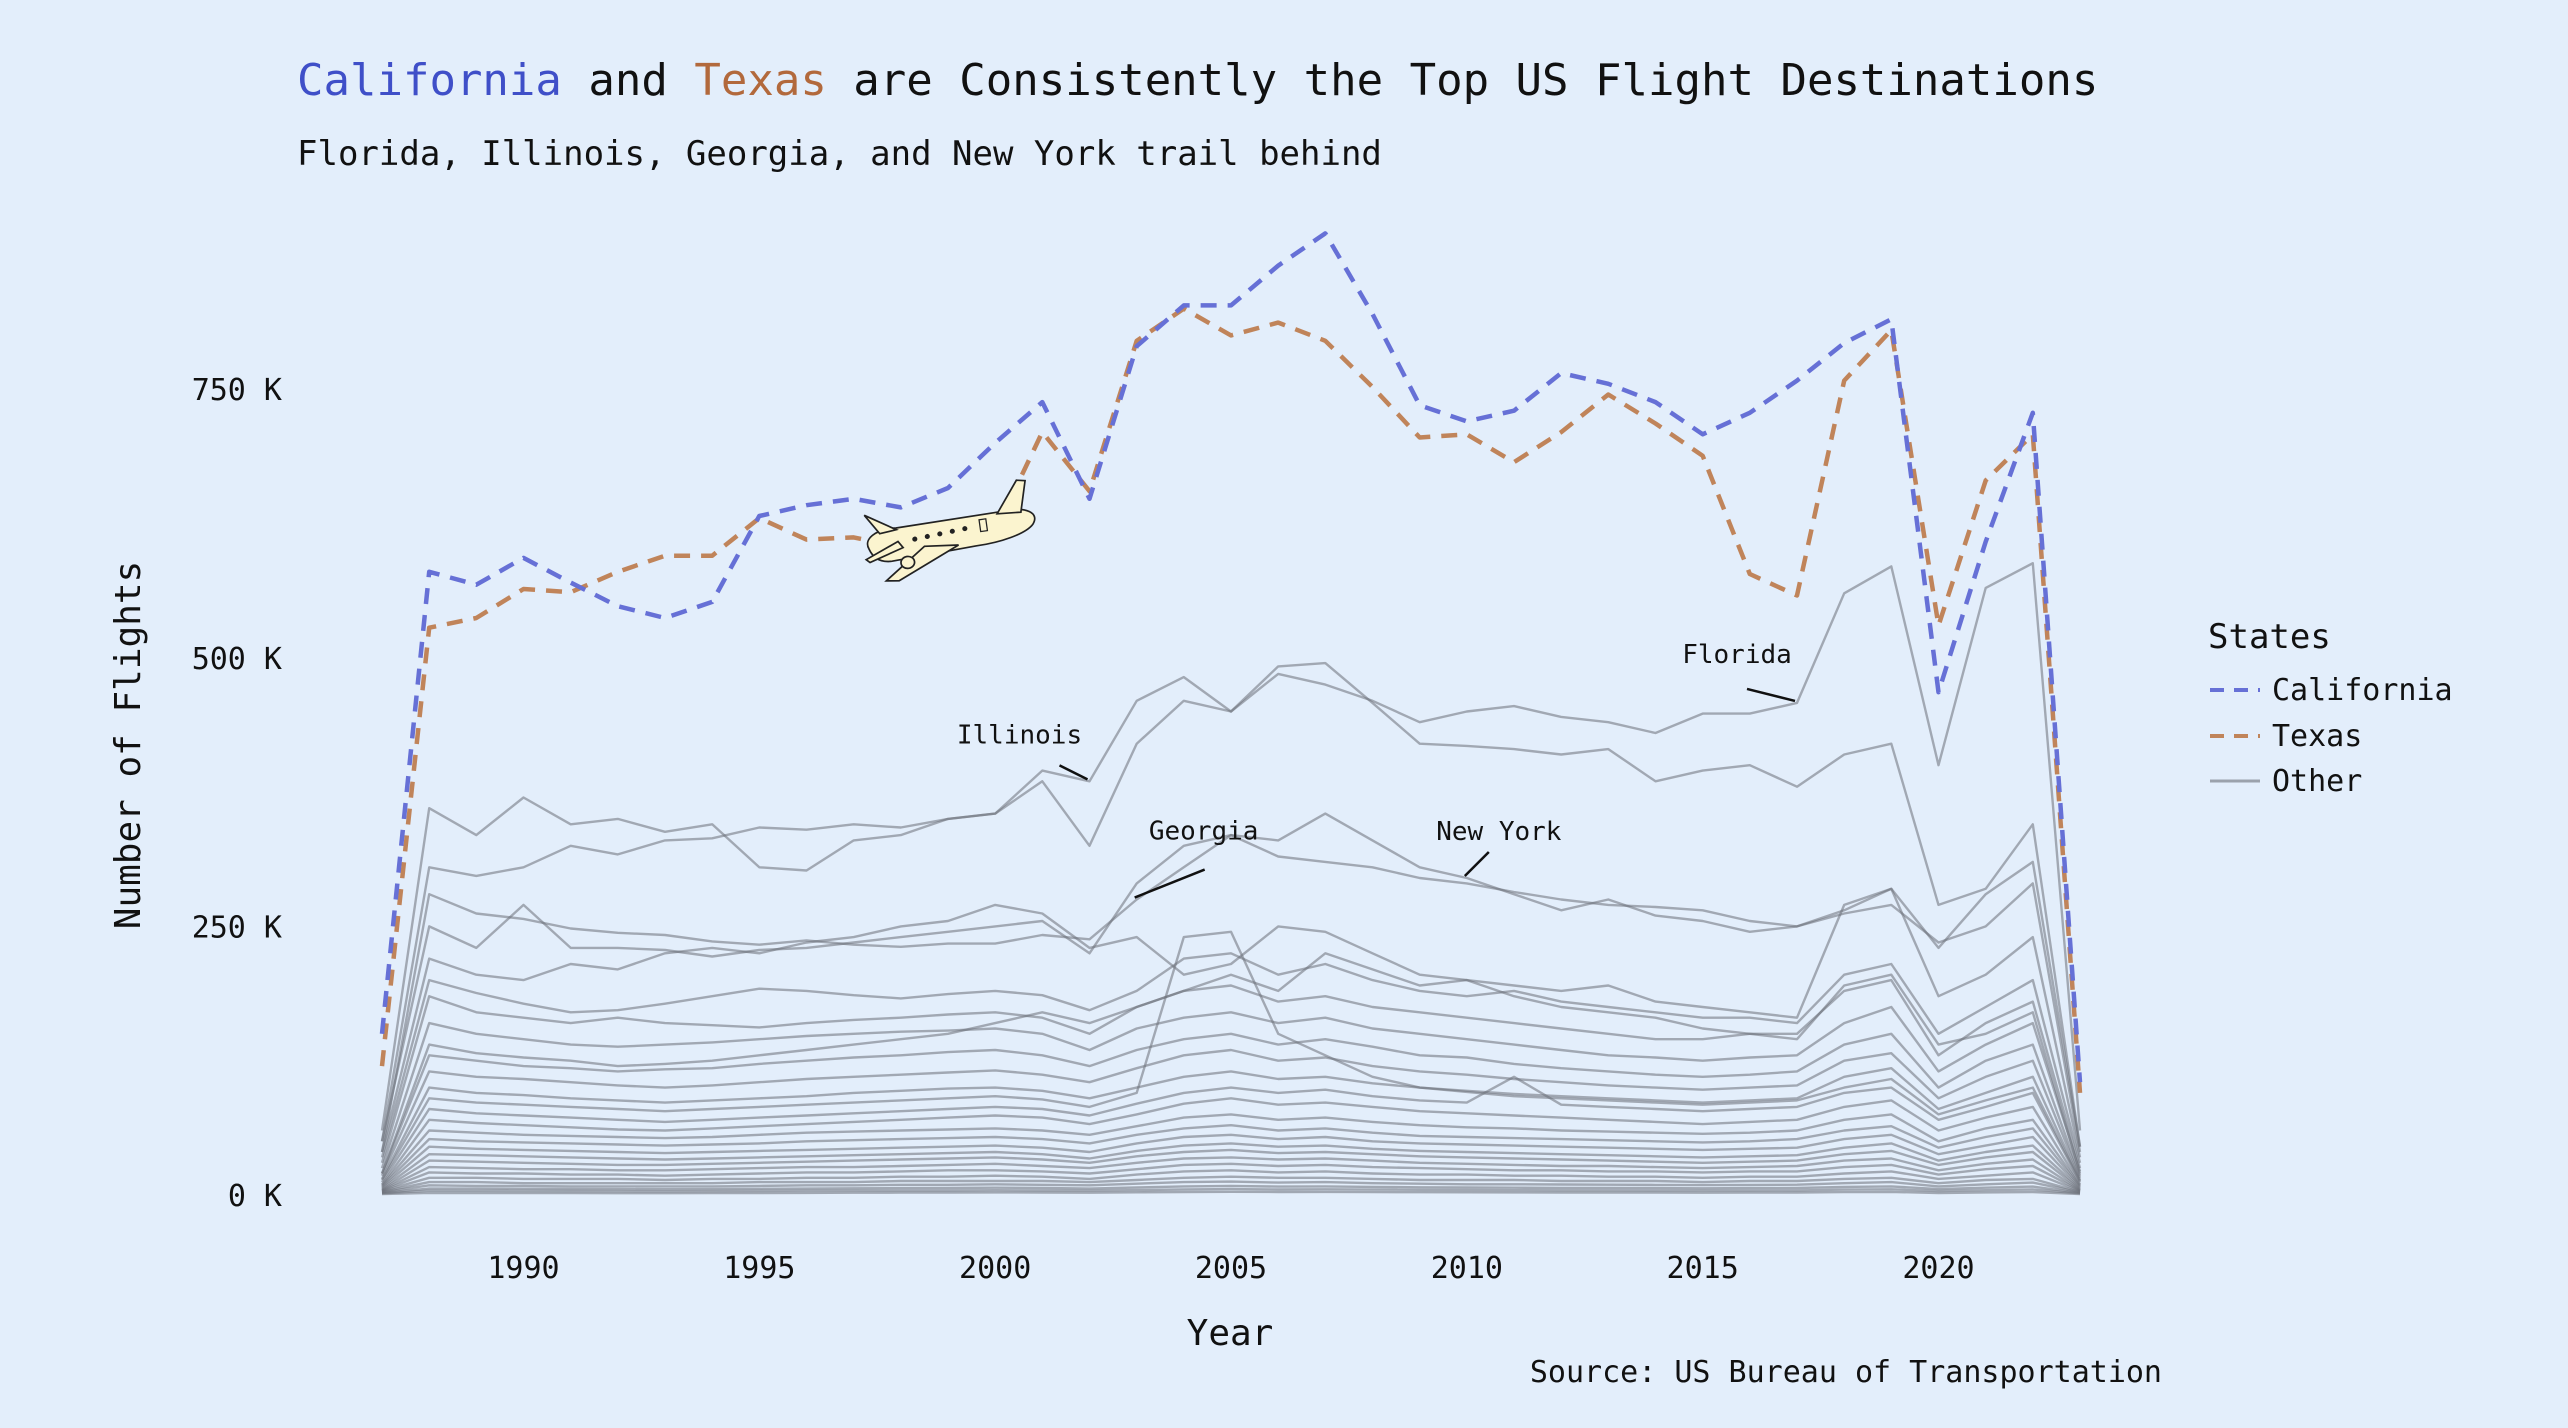 The image size is (2568, 1428). I want to click on series-line-other-h, so click(1231, 1124).